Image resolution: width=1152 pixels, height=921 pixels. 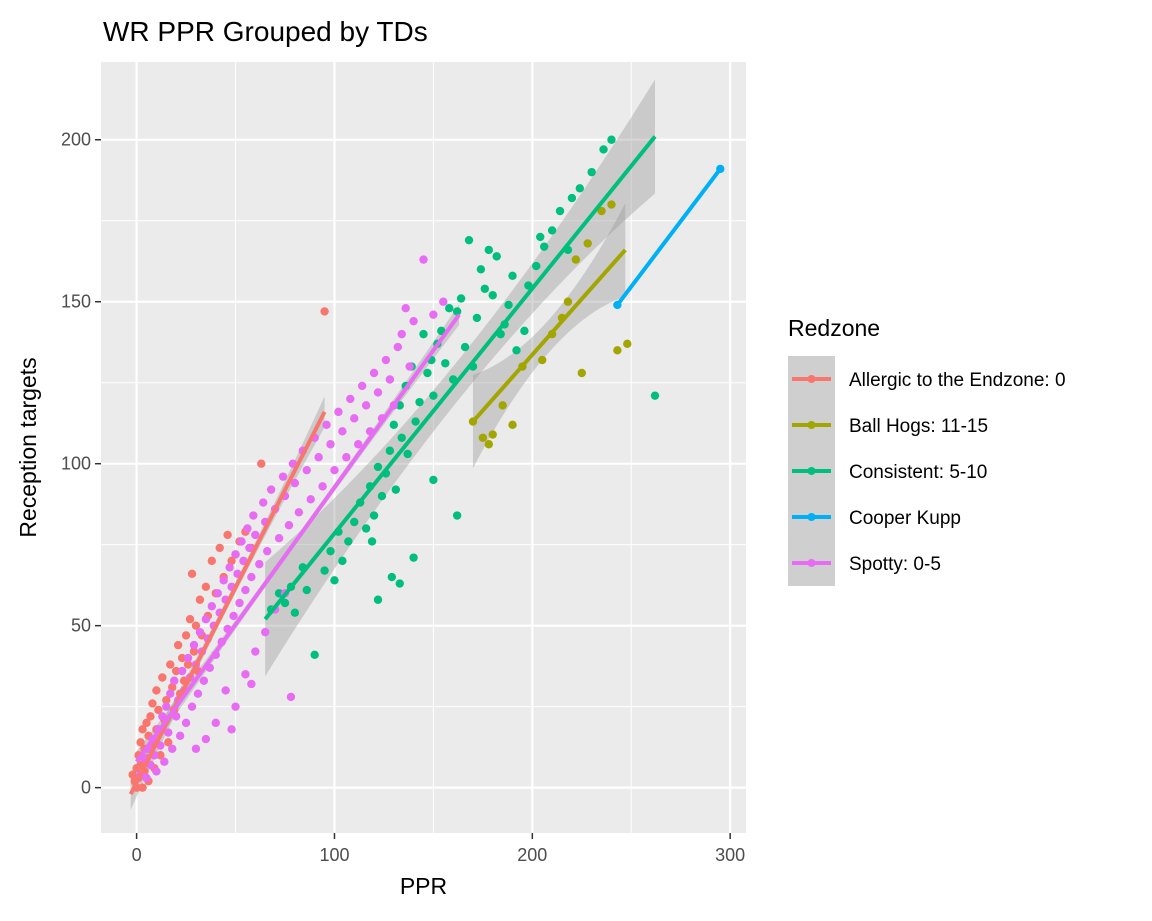 What do you see at coordinates (28, 447) in the screenshot?
I see `y-axis-title: Reception targets` at bounding box center [28, 447].